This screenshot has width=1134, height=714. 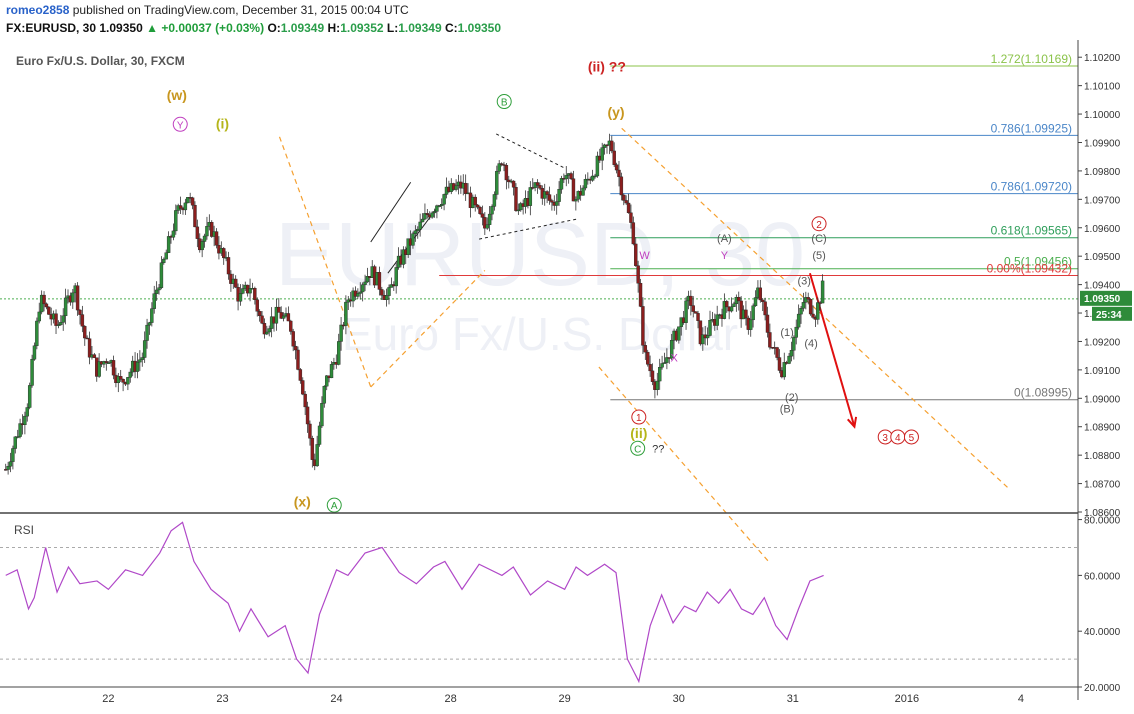 What do you see at coordinates (907, 699) in the screenshot?
I see `time-tick-label: 2016` at bounding box center [907, 699].